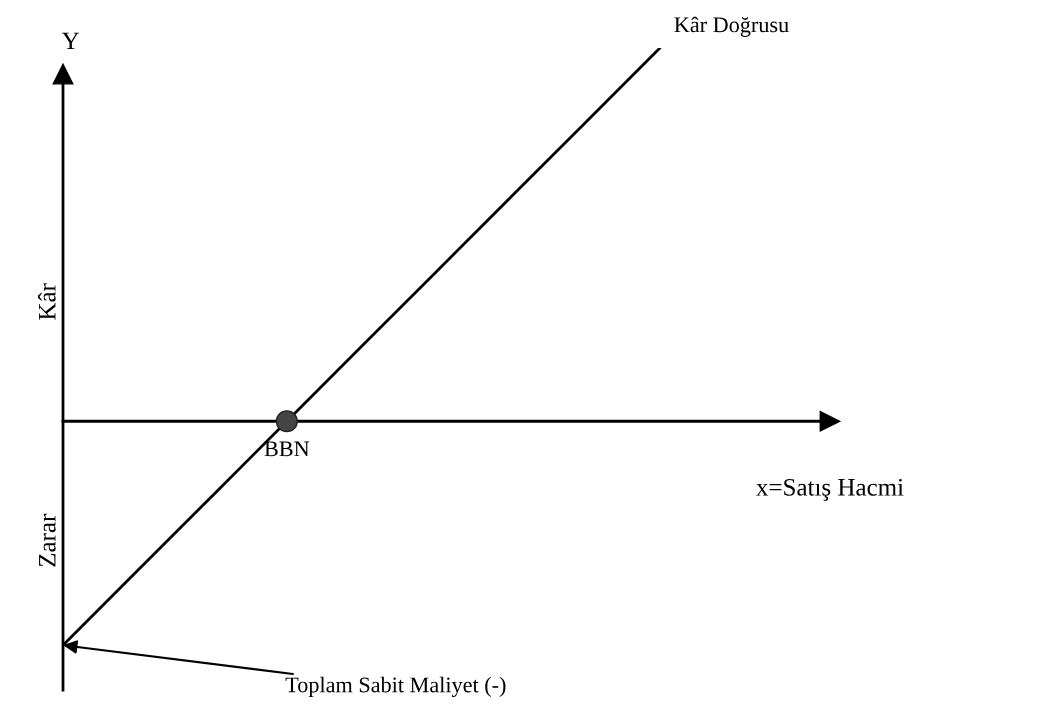 Image resolution: width=1053 pixels, height=714 pixels. I want to click on series-label: Kâr Doğrusu, so click(731, 26).